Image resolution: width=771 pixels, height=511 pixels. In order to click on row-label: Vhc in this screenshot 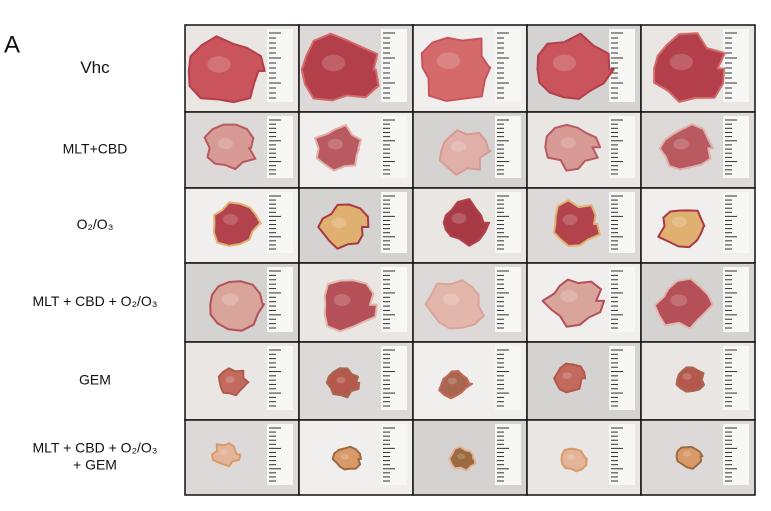, I will do `click(95, 67)`.